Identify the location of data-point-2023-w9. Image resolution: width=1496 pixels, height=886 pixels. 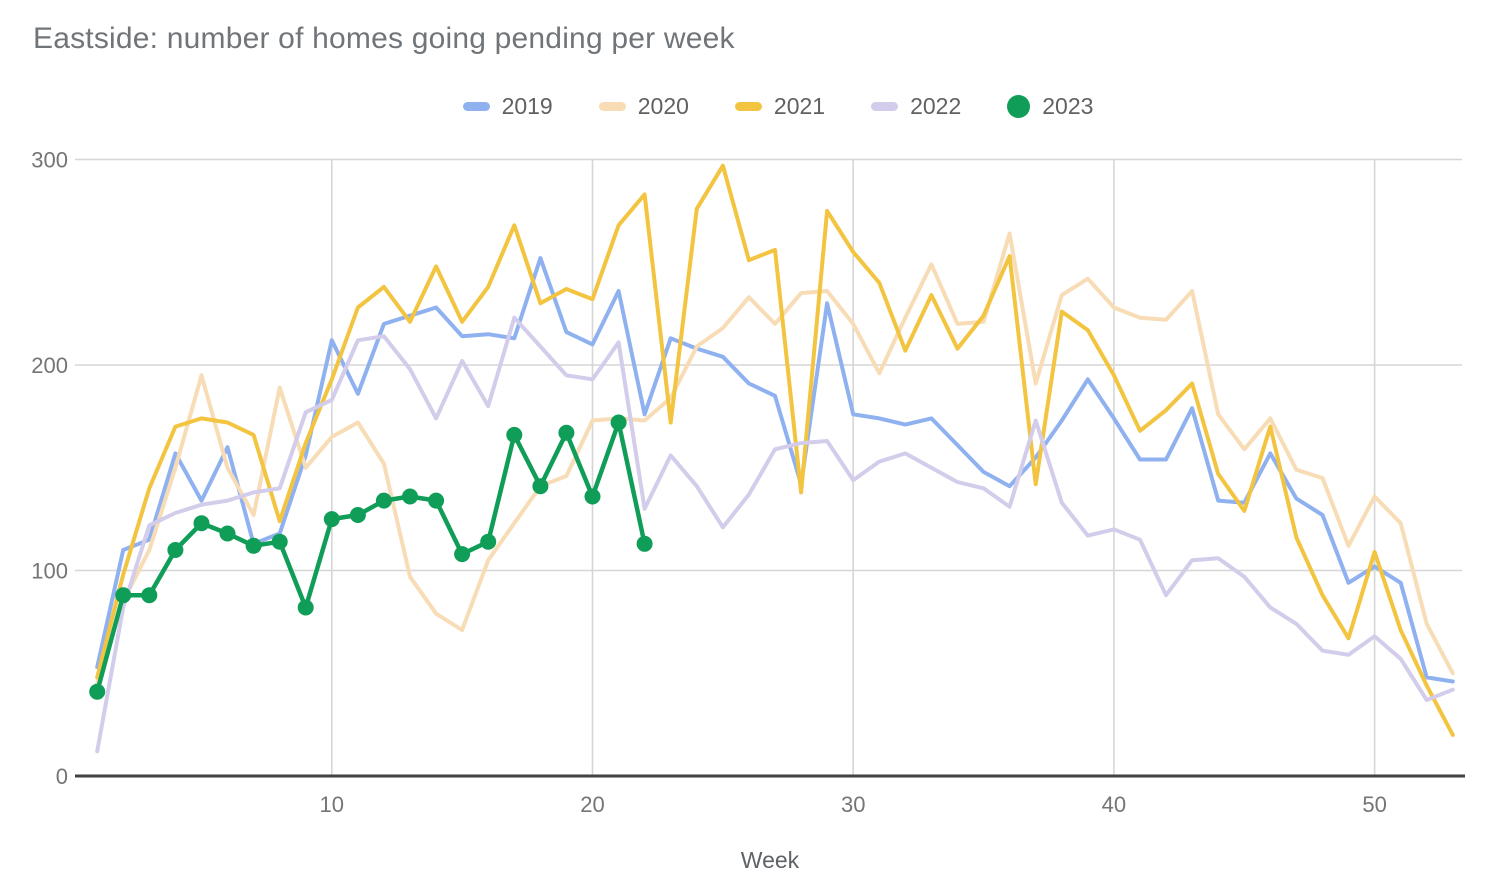
(305, 607).